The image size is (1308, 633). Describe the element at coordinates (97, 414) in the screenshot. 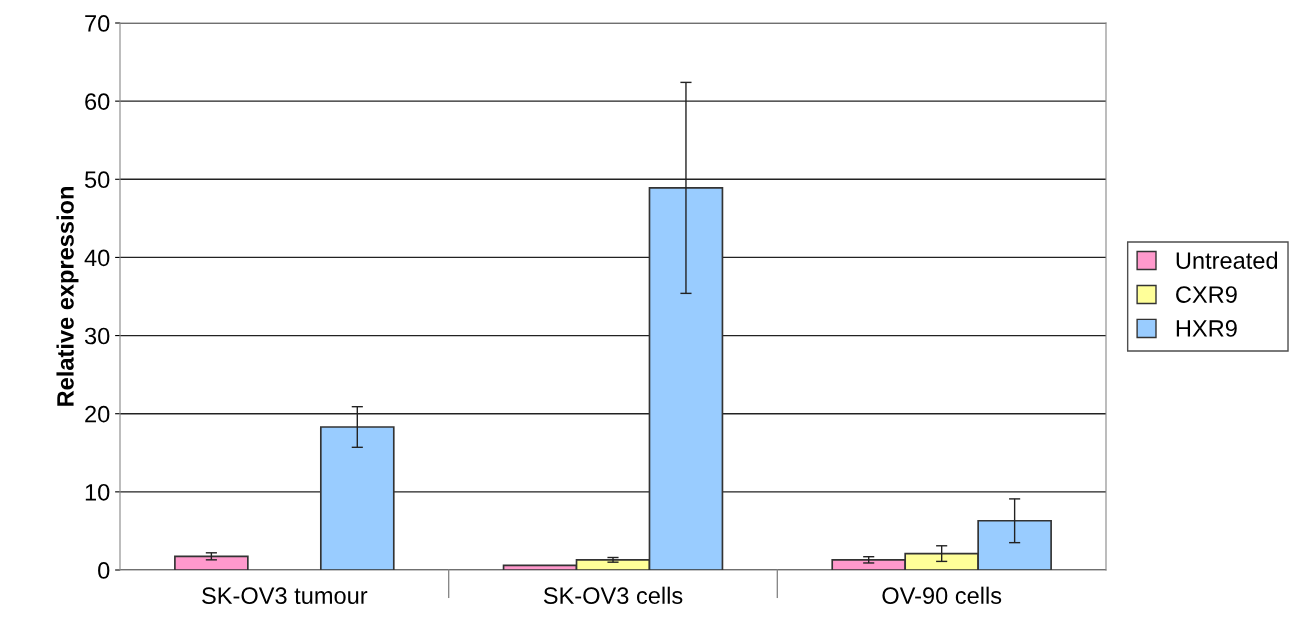

I see `y-tick-label: 20` at that location.